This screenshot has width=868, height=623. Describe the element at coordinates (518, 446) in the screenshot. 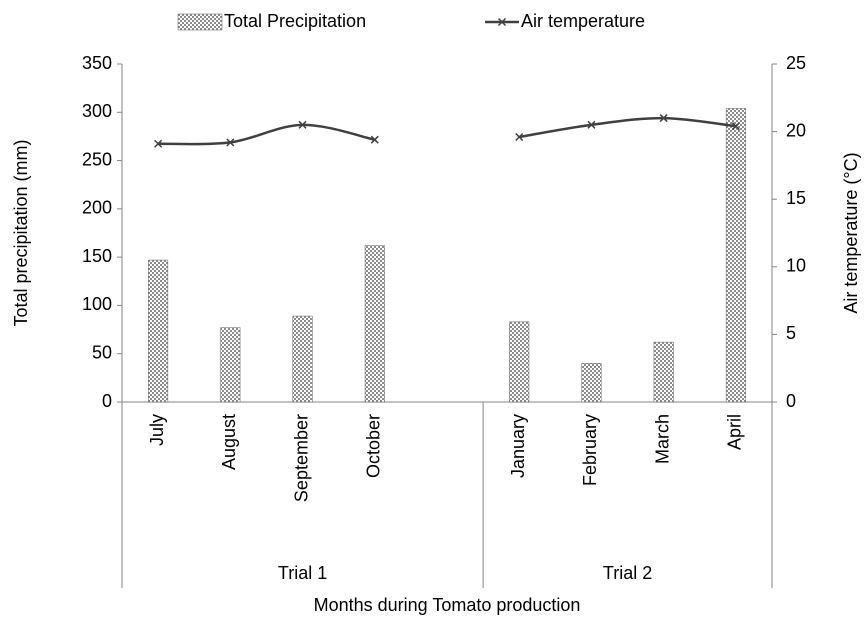

I see `x-tick-label: January` at that location.